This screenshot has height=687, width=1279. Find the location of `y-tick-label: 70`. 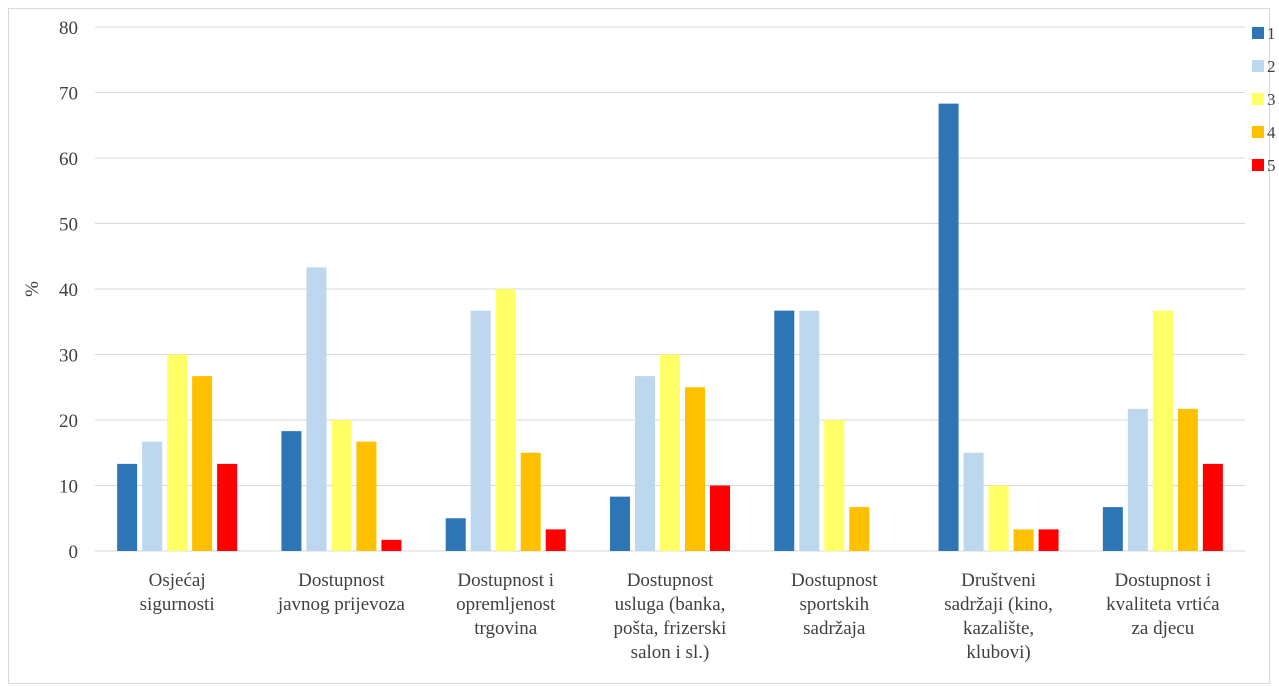

y-tick-label: 70 is located at coordinates (68, 94).